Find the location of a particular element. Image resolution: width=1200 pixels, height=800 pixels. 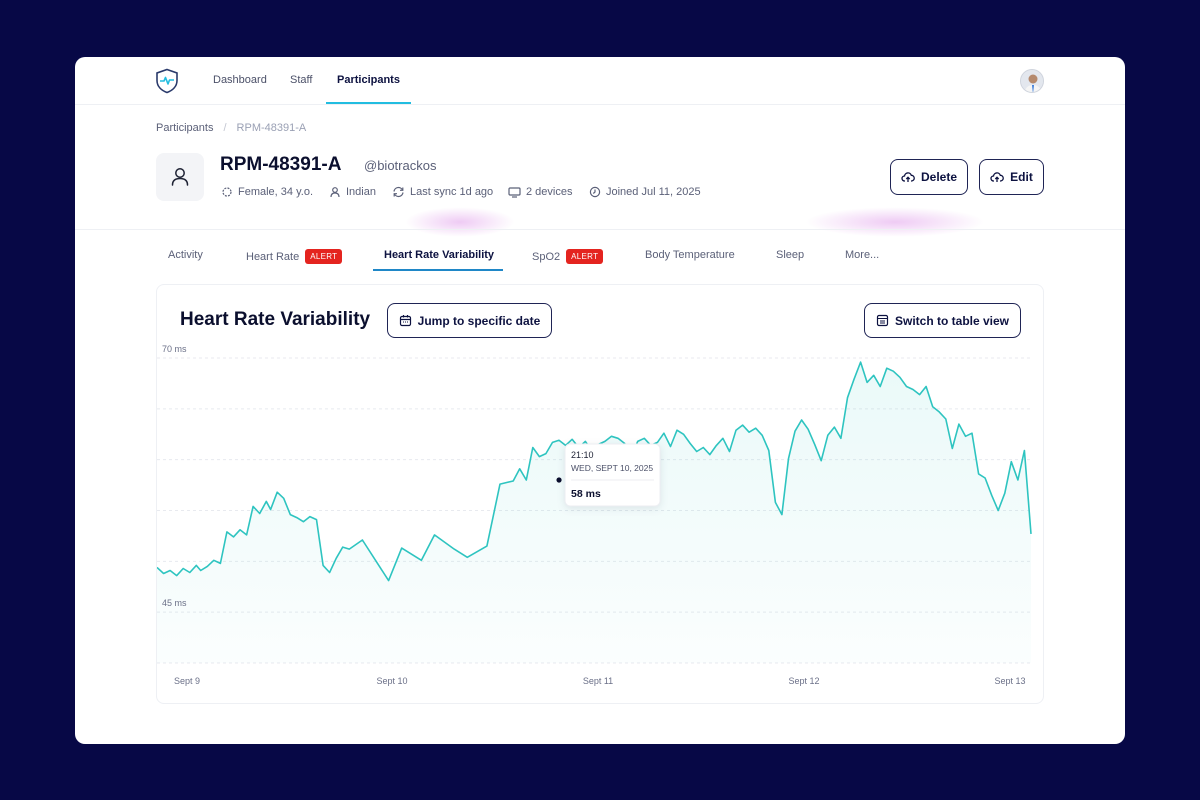

gender-icon is located at coordinates (227, 192).